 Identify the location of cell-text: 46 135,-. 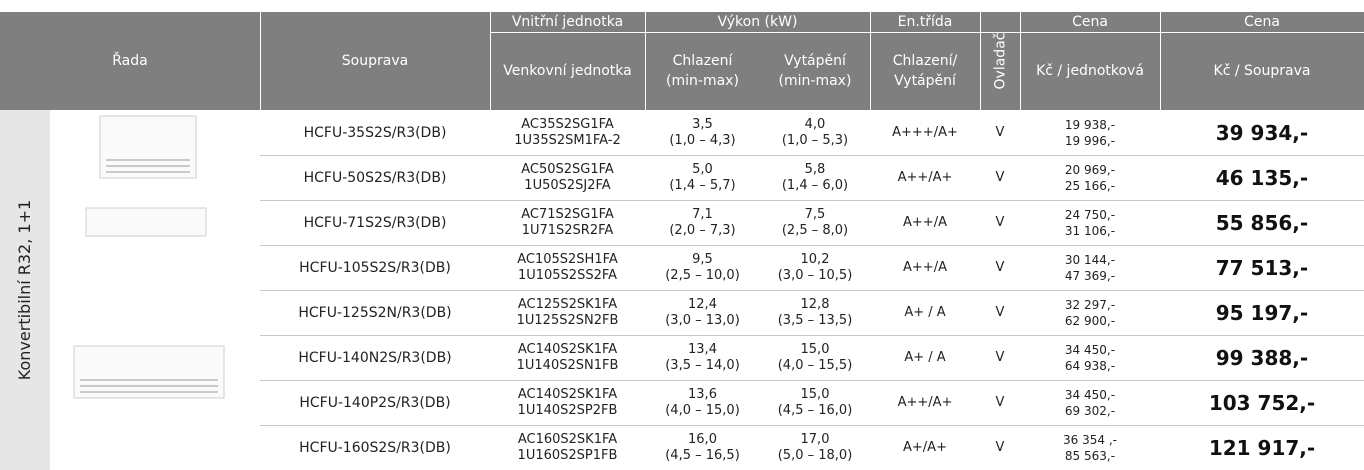
(1262, 177).